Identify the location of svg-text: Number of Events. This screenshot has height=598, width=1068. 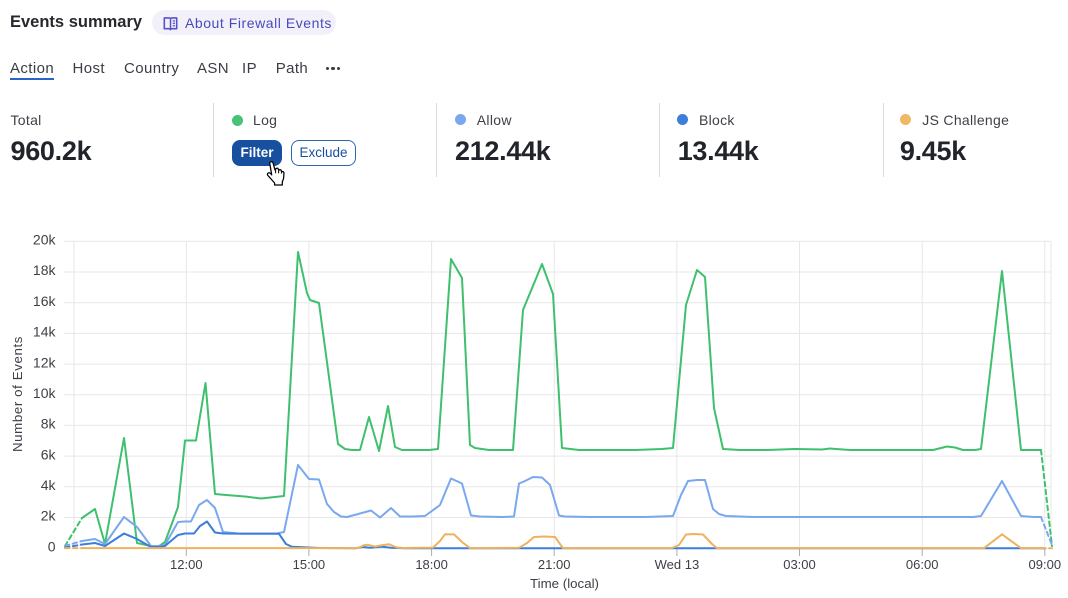
(17, 394).